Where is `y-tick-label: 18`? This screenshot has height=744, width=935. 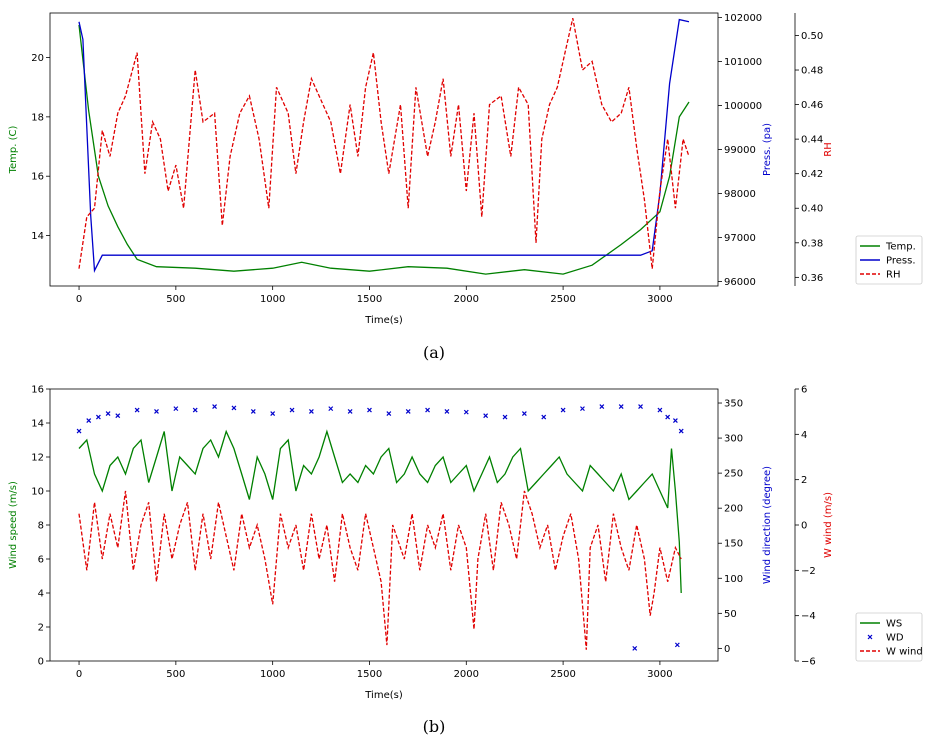 y-tick-label: 18 is located at coordinates (37, 117).